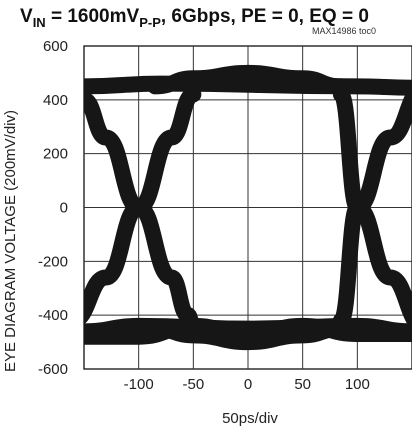 This screenshot has width=412, height=437. What do you see at coordinates (55, 154) in the screenshot?
I see `y-tick-label: 200` at bounding box center [55, 154].